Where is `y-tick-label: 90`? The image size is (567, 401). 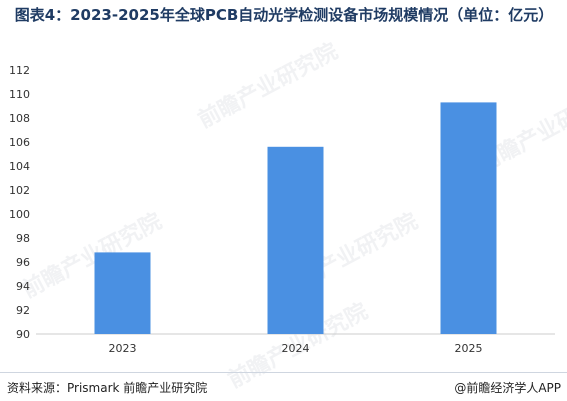
y-tick-label: 90 is located at coordinates (23, 334).